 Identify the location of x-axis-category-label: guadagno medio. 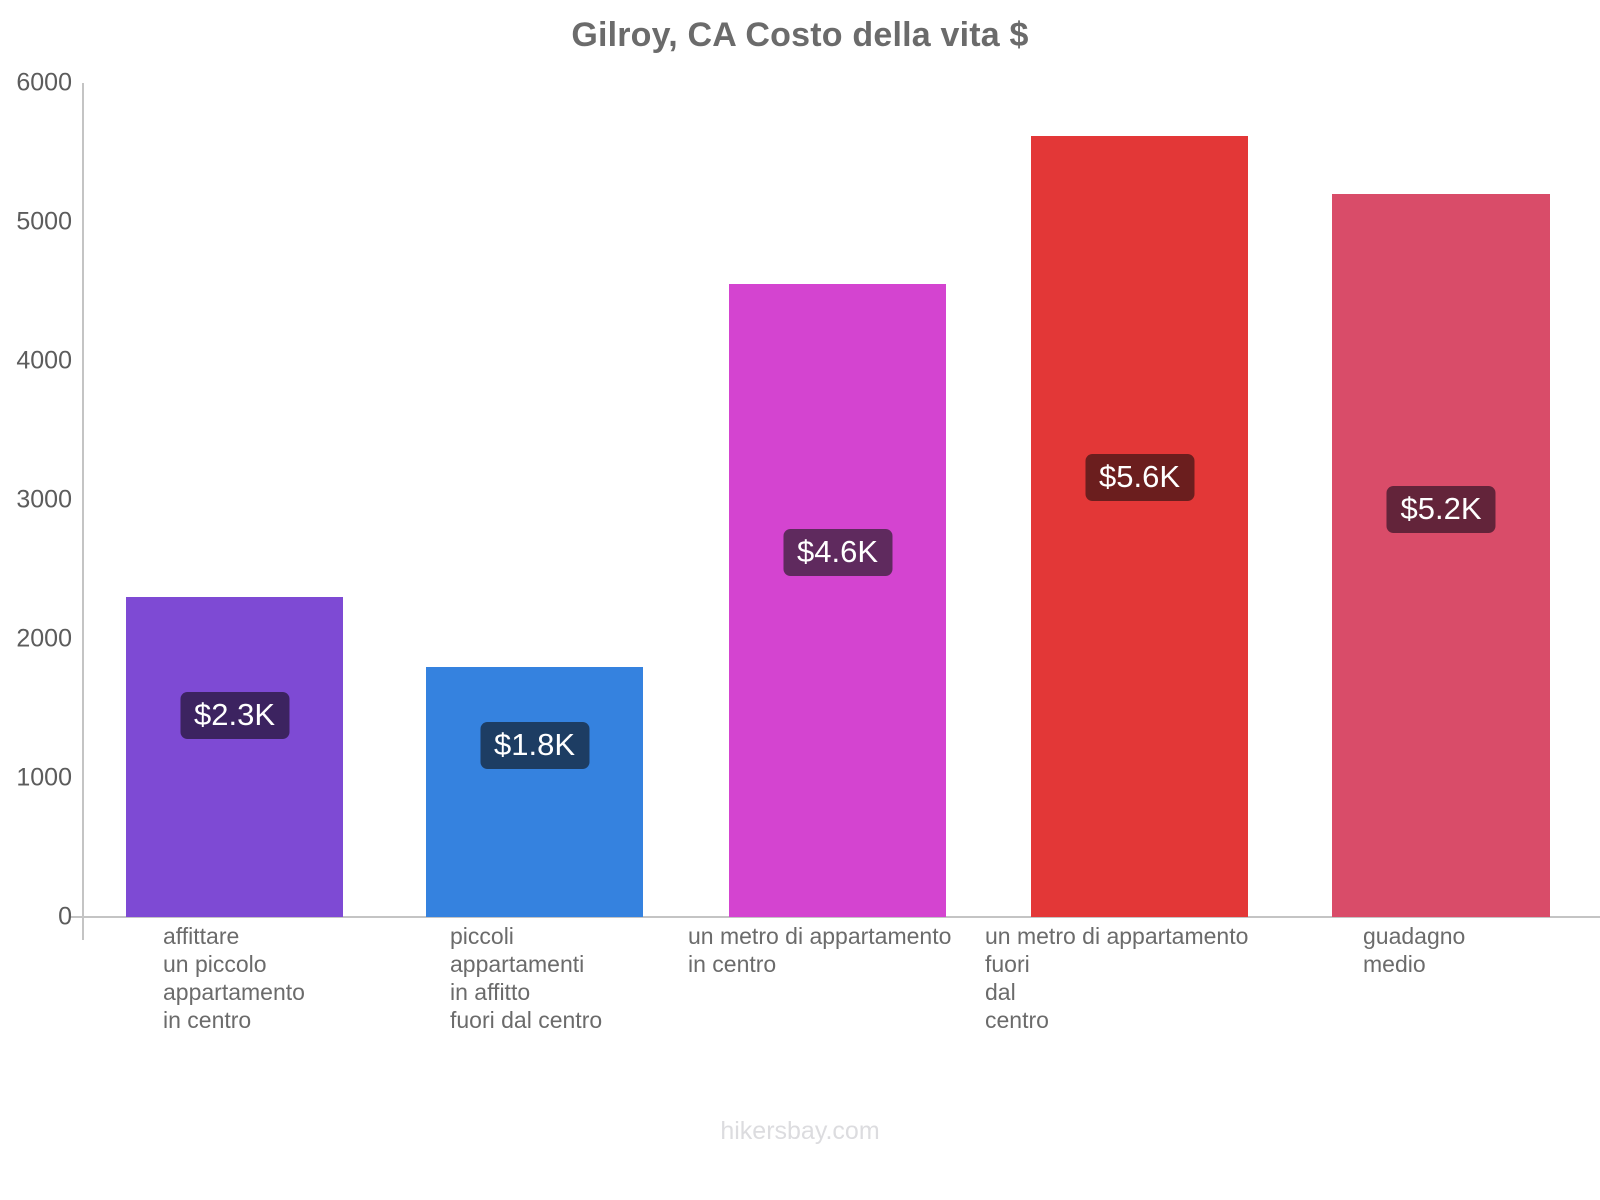
(1414, 950).